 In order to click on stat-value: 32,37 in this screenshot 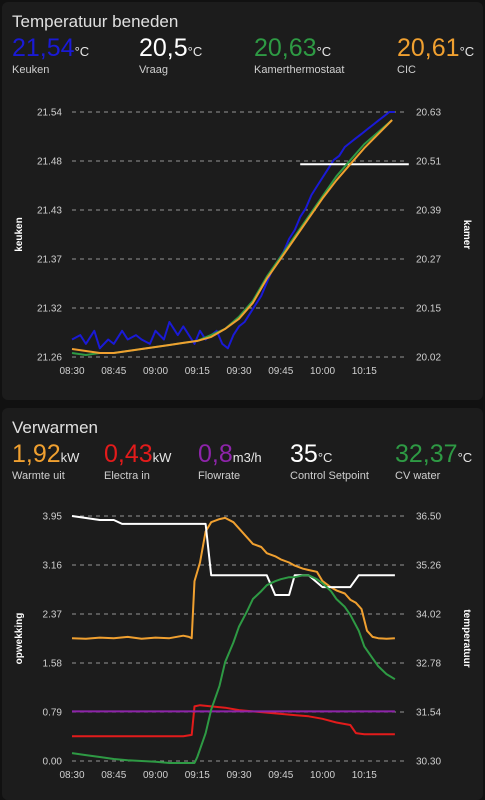, I will do `click(426, 454)`.